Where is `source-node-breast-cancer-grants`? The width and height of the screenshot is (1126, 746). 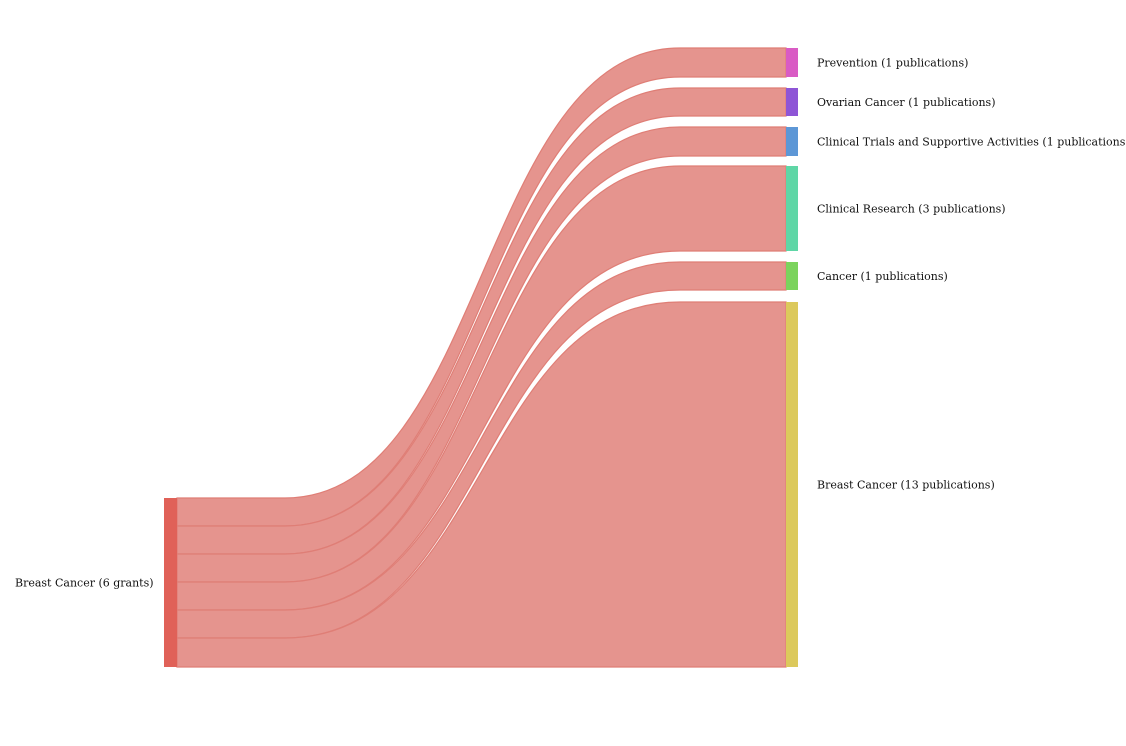
source-node-breast-cancer-grants is located at coordinates (170, 582).